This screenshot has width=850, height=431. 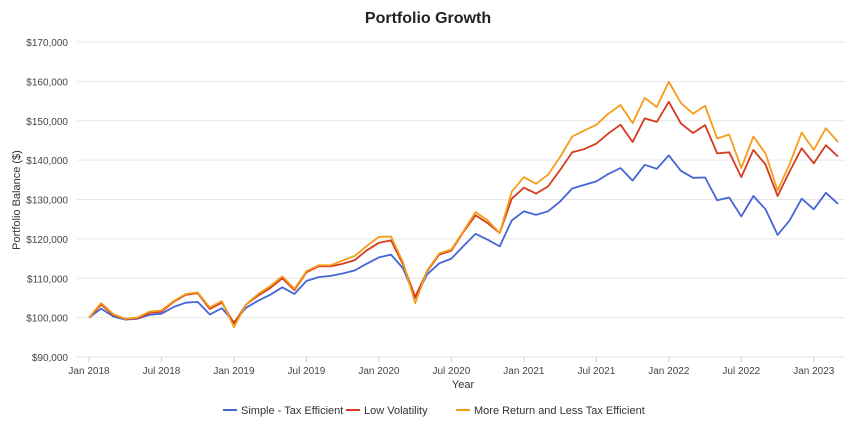 I want to click on y-axis-label: Portfolio Balance ($), so click(x=17, y=200).